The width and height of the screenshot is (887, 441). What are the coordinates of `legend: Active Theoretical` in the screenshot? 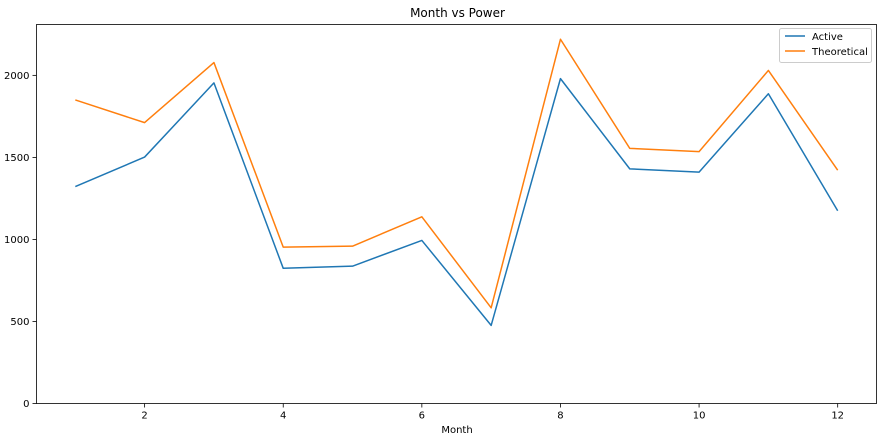 It's located at (825, 45).